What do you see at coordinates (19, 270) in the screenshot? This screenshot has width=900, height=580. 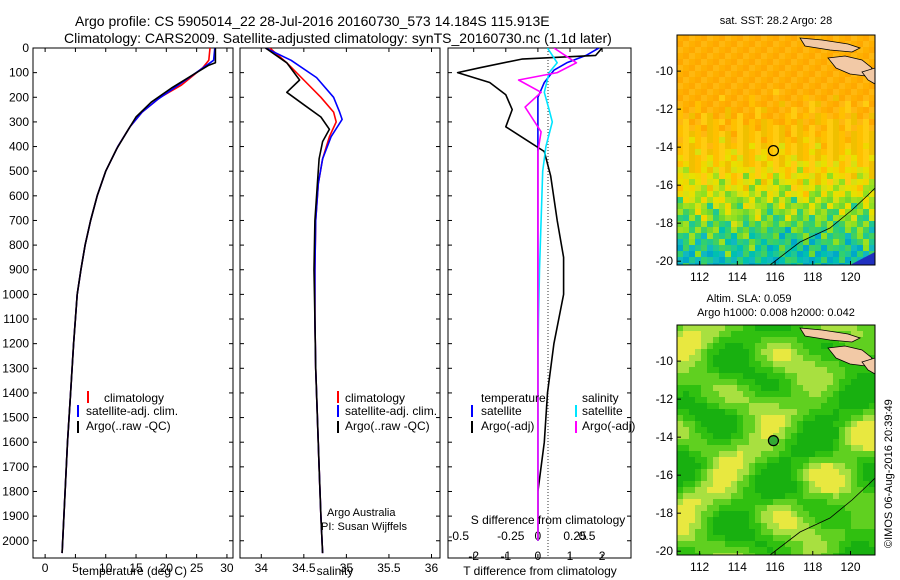 I see `y-tick-label: 900` at bounding box center [19, 270].